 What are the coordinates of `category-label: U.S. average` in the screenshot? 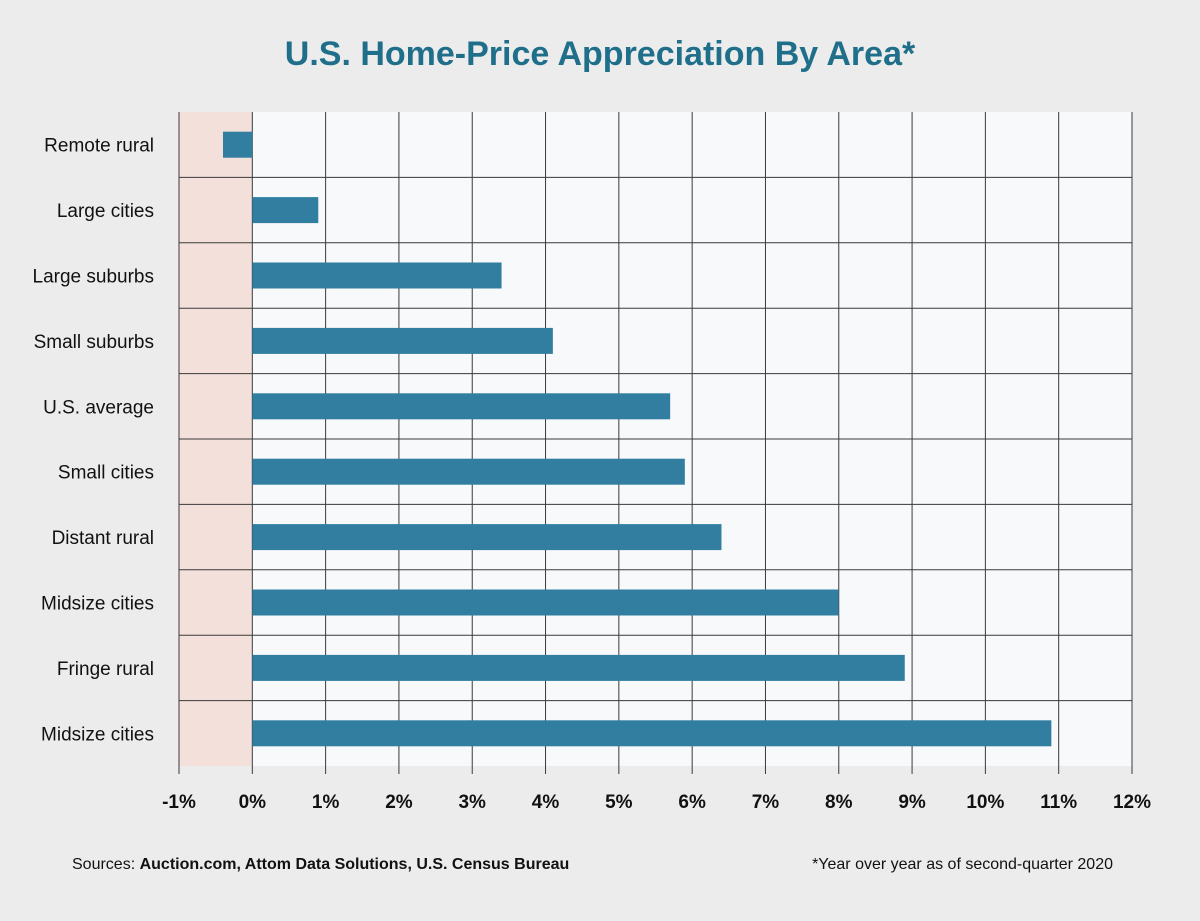 It's located at (98, 407).